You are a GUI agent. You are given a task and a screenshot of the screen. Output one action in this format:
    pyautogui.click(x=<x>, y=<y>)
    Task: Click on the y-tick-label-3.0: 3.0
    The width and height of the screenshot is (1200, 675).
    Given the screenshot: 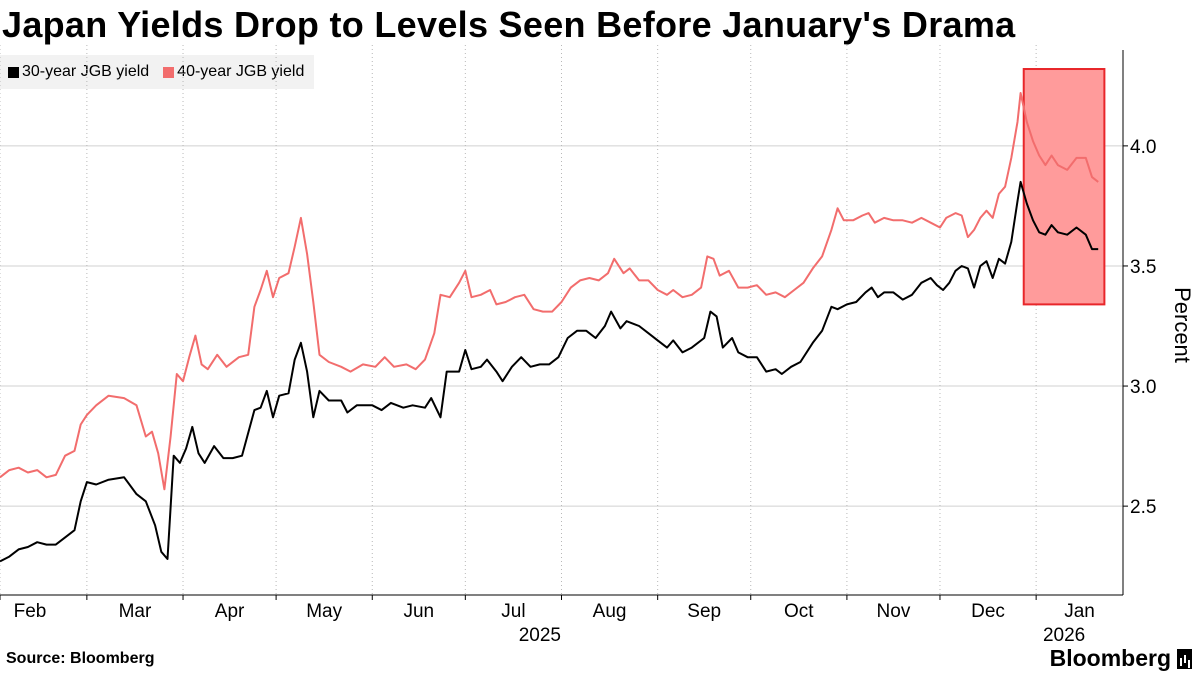 What is the action you would take?
    pyautogui.click(x=1143, y=387)
    